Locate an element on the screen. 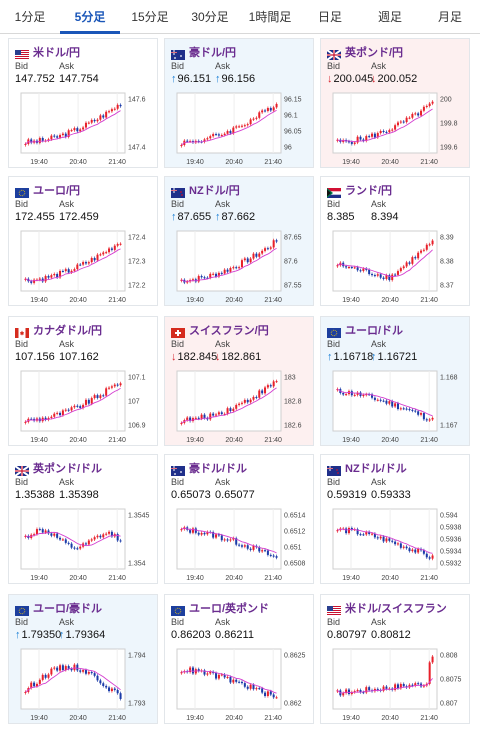 The height and width of the screenshot is (731, 480). pair-link: NZドル/円 is located at coordinates (205, 190).